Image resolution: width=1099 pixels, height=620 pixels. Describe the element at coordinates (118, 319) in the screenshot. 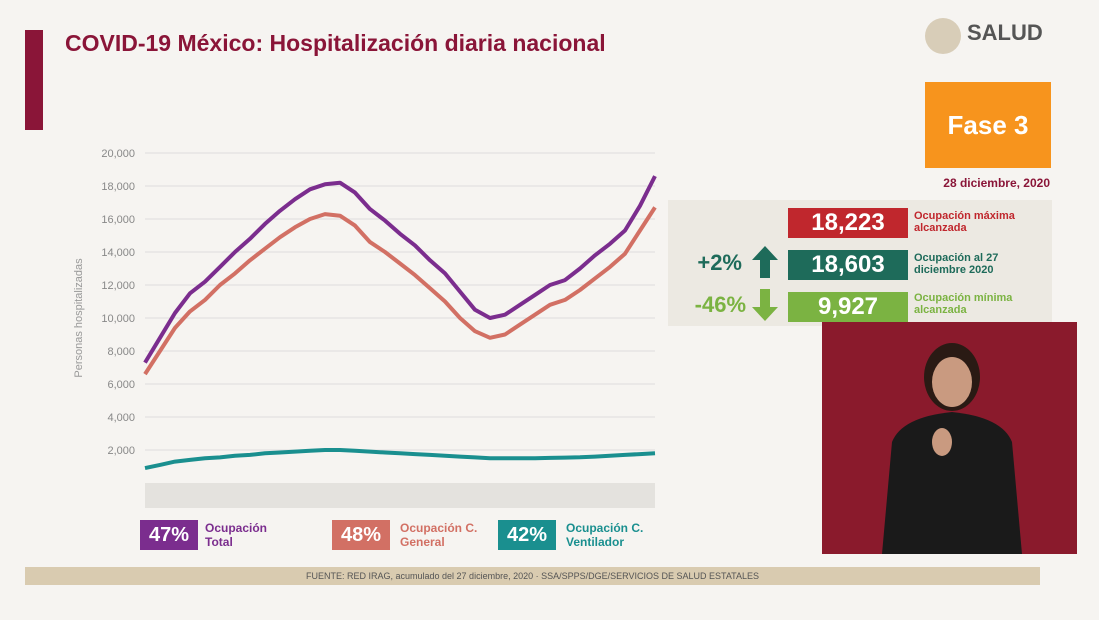

I see `y-tick-label: 10,000` at that location.